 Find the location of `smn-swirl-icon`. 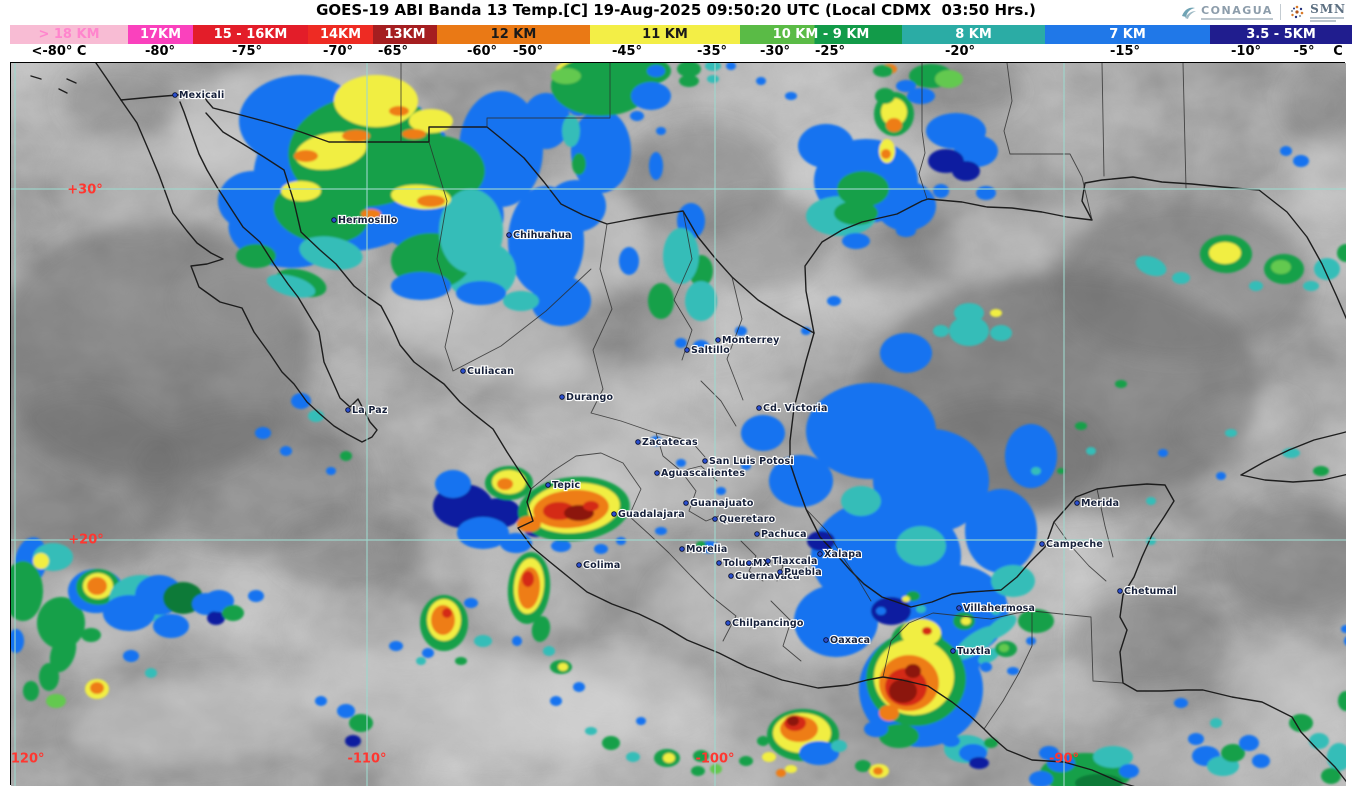

smn-swirl-icon is located at coordinates (1297, 12).